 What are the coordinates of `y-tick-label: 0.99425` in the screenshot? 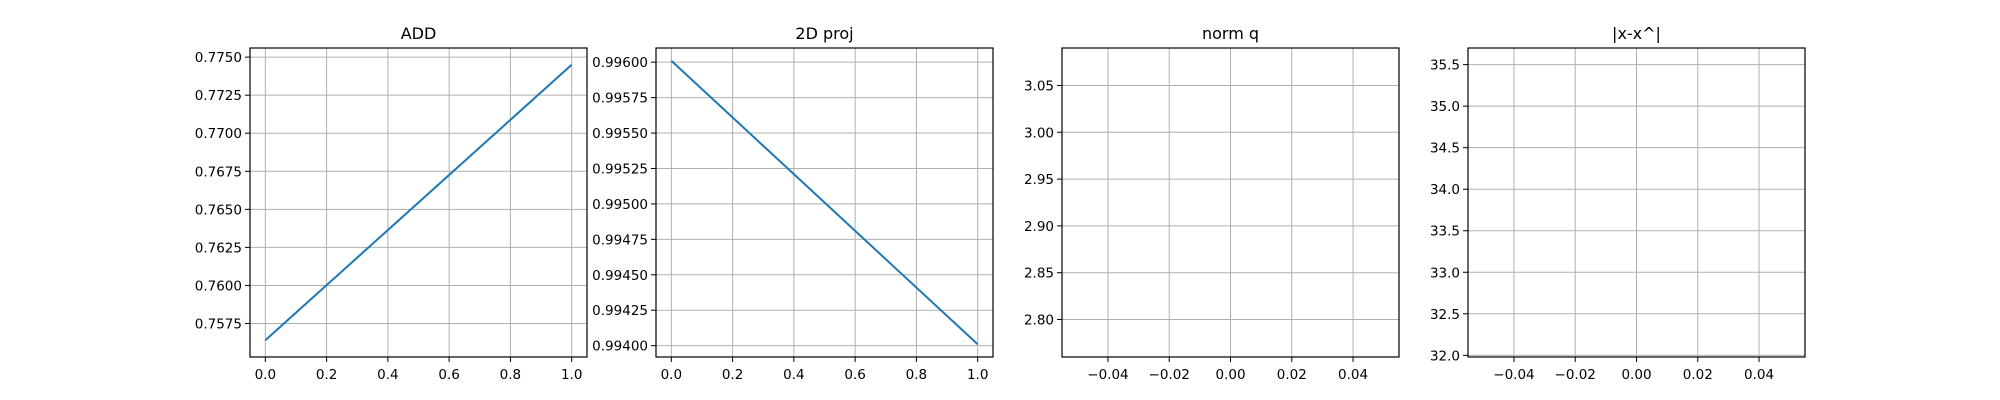 It's located at (620, 311).